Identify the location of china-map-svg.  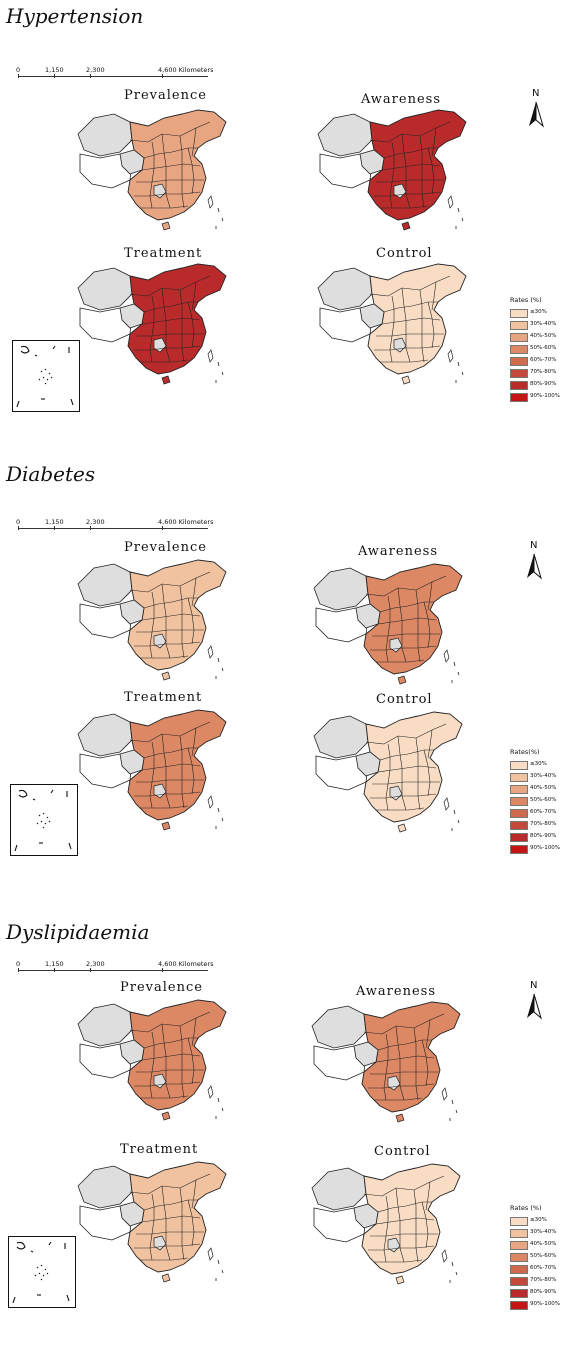
(386, 1224).